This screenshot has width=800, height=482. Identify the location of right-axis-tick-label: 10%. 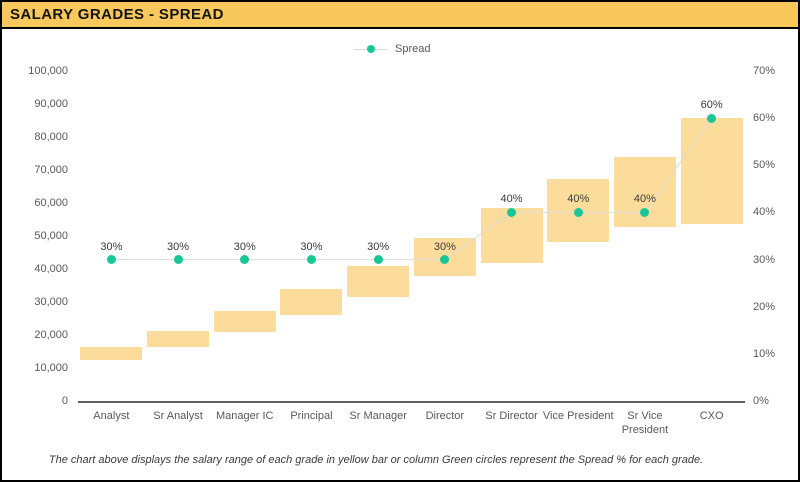
(764, 353).